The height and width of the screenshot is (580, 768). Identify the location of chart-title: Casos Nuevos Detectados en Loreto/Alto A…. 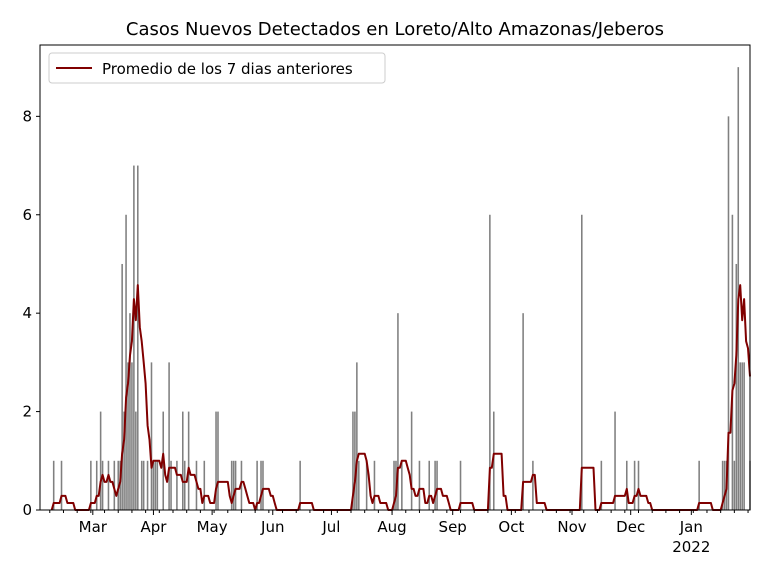
(395, 29).